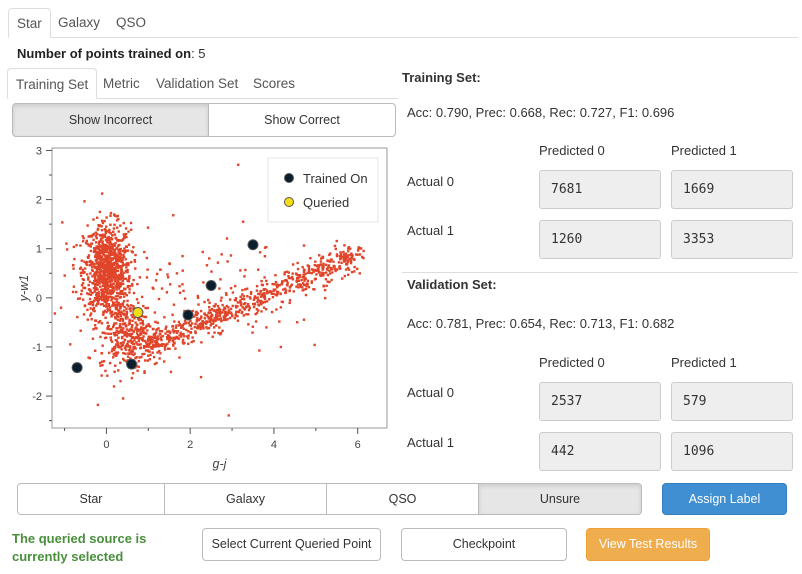  I want to click on x-tick-label: 4, so click(274, 445).